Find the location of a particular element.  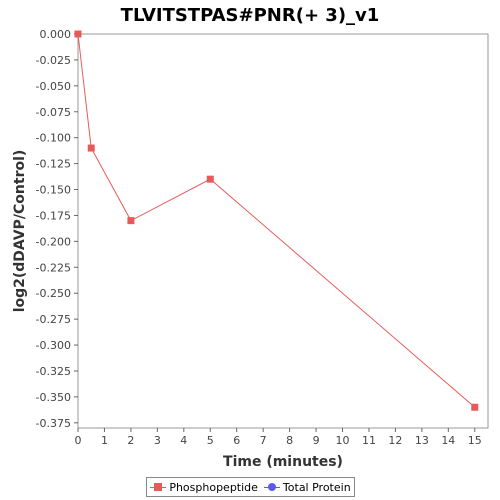

x-tick-label: 10 is located at coordinates (343, 440).